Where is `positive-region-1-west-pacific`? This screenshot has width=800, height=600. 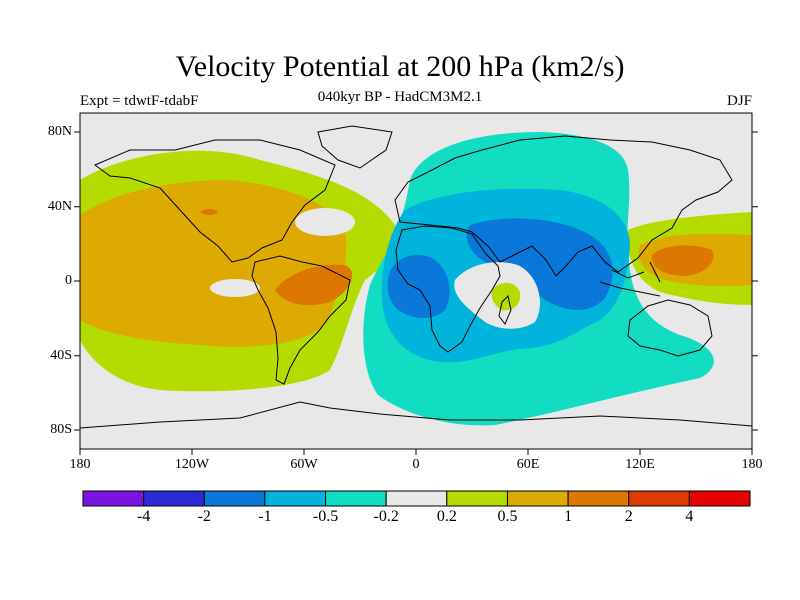
positive-region-1-west-pacific is located at coordinates (682, 260).